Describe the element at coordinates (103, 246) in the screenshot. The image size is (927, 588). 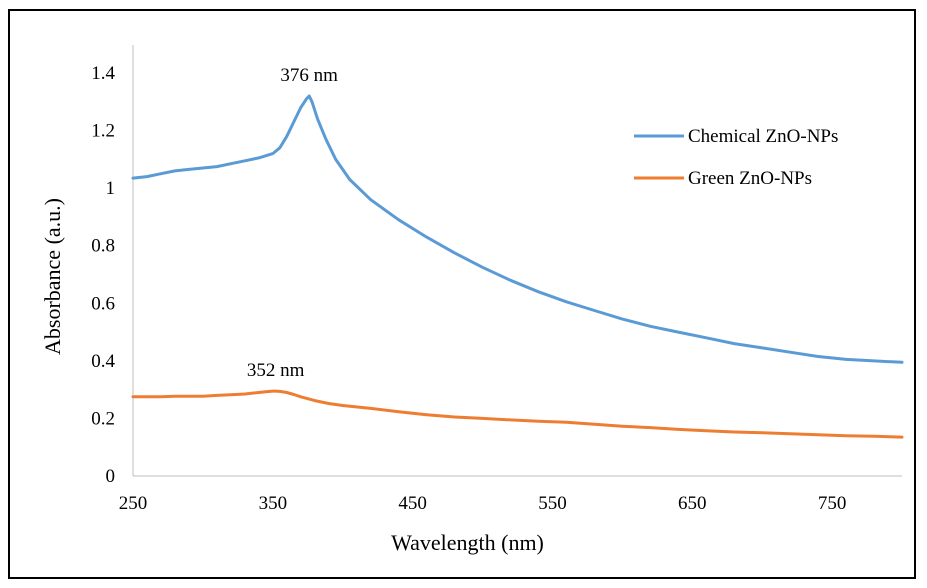
I see `y-tick-label: 0.8` at that location.